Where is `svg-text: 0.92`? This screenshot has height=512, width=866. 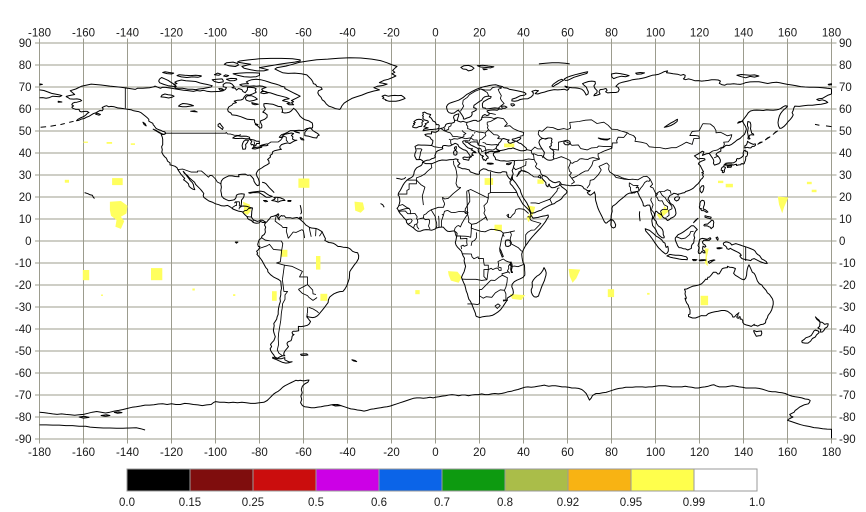 svg-text: 0.92 is located at coordinates (568, 503).